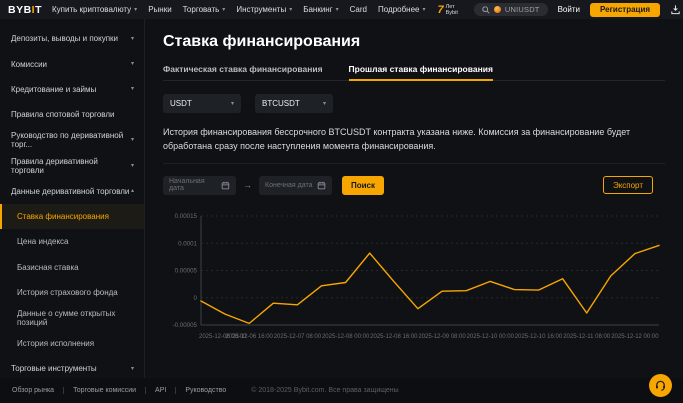  Describe the element at coordinates (321, 9) in the screenshot. I see `nav-item-banking: Банкинг ▾` at that location.